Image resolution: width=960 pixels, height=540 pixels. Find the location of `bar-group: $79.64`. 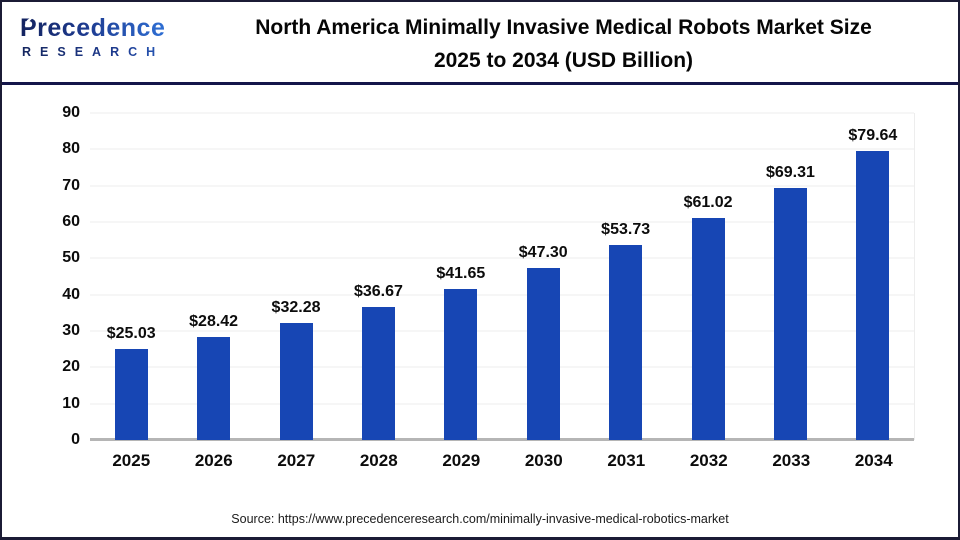

bar-group: $79.64 is located at coordinates (873, 276).